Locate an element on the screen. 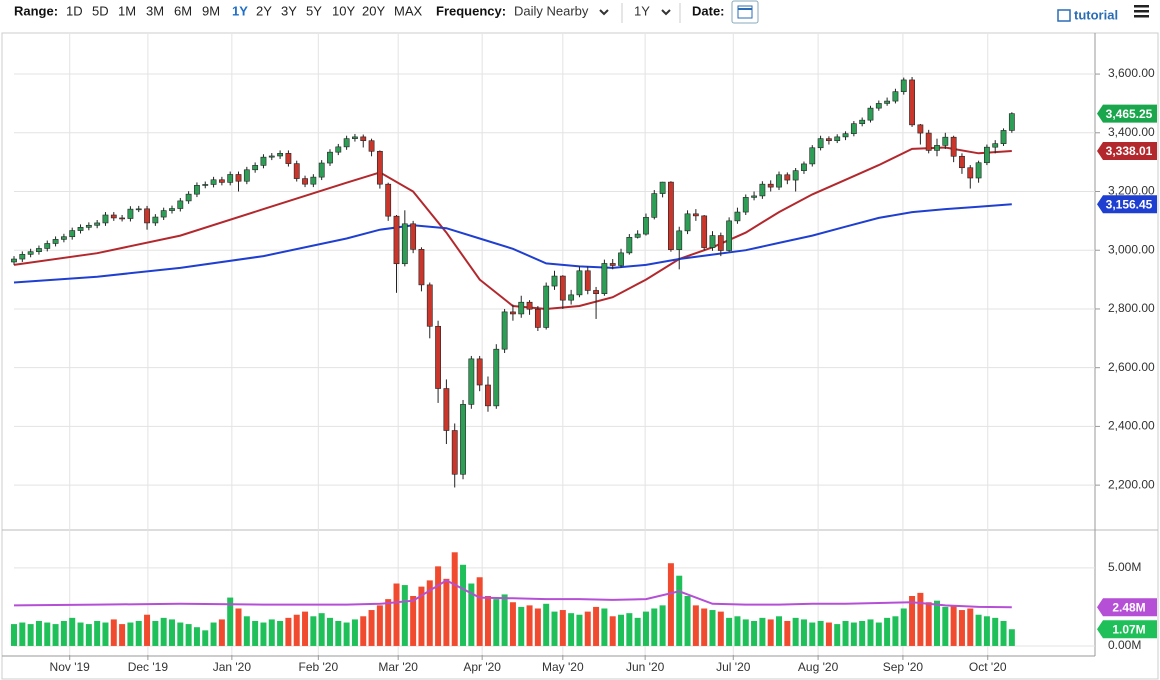 Image resolution: width=1160 pixels, height=680 pixels. calendar-box is located at coordinates (745, 12).